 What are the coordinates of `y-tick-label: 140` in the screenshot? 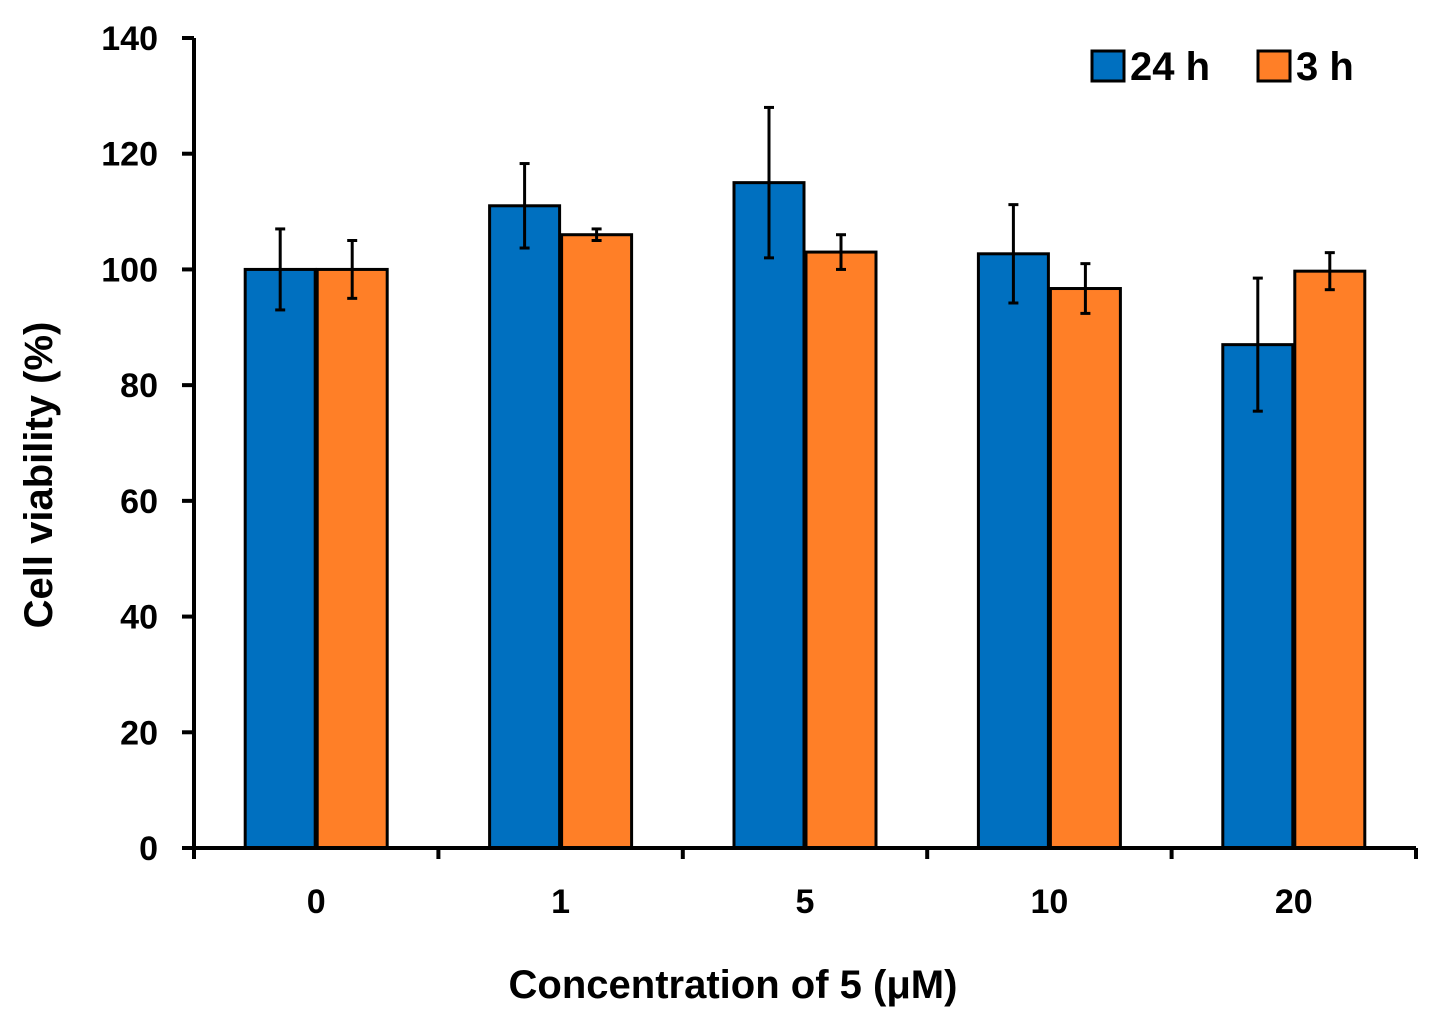 It's located at (129, 39).